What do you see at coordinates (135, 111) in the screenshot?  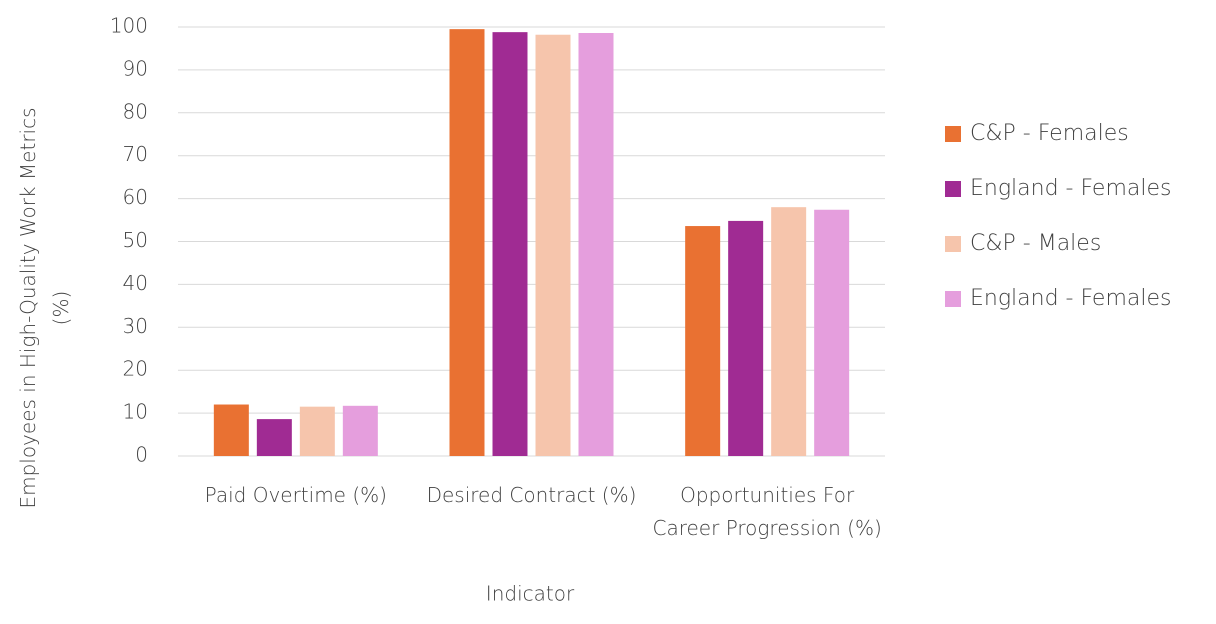 I see `y-tick-label: 80` at bounding box center [135, 111].